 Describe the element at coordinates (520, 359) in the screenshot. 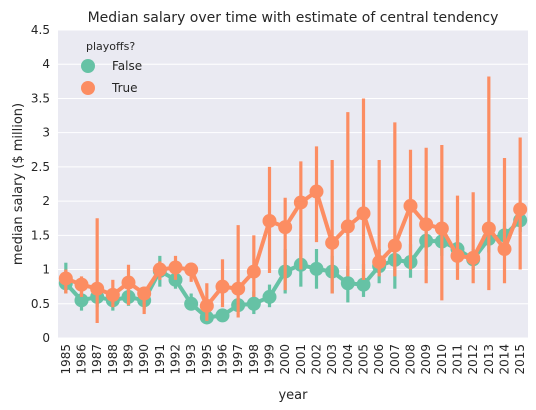

I see `x-tick-label: 2015` at that location.